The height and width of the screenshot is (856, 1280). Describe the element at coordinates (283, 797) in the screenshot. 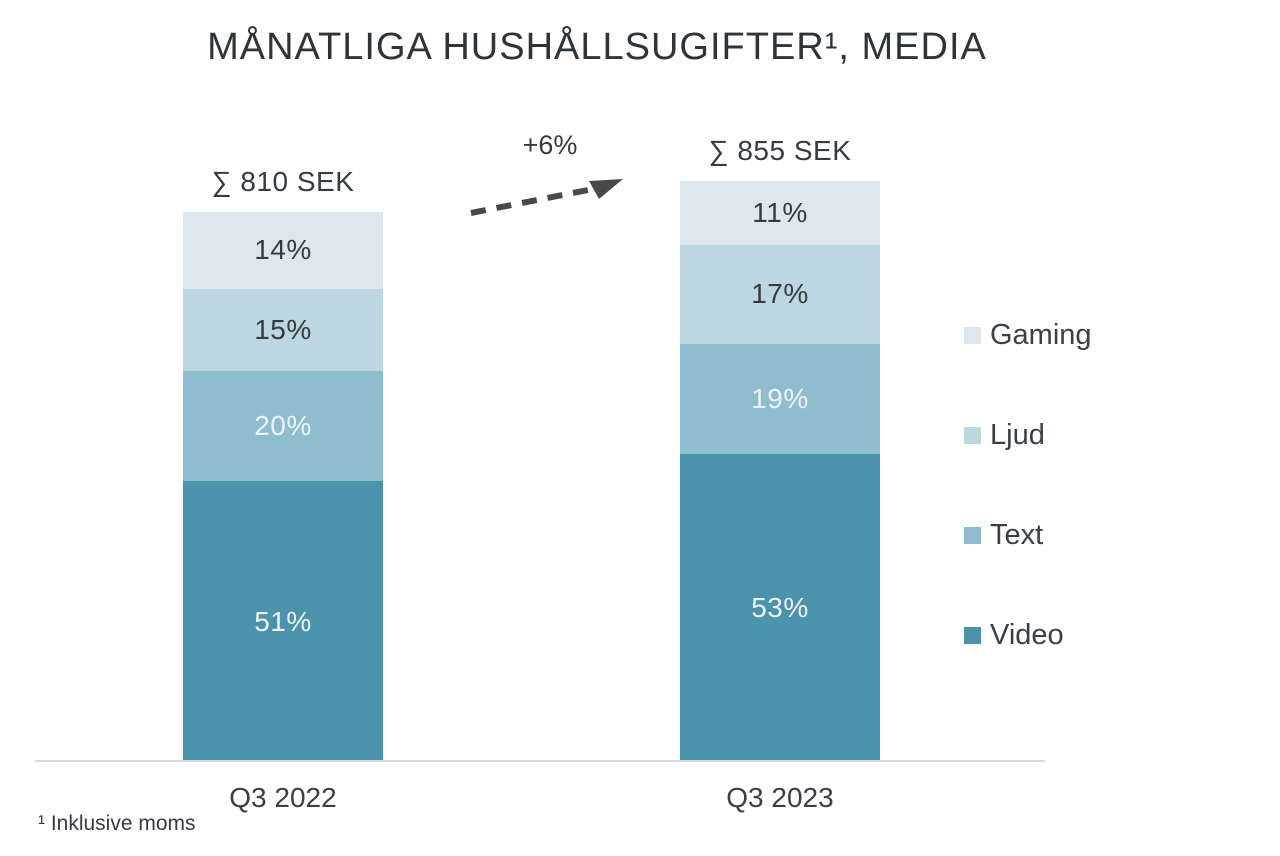

I see `x-axis-label-q3-2022: Q3 2022` at that location.